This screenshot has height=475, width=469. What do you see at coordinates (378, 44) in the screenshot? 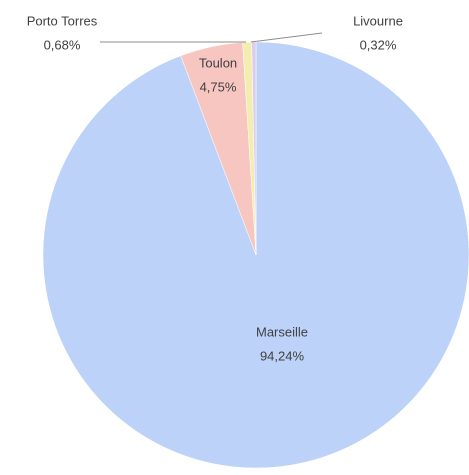
I see `value-label: 0,32%` at bounding box center [378, 44].